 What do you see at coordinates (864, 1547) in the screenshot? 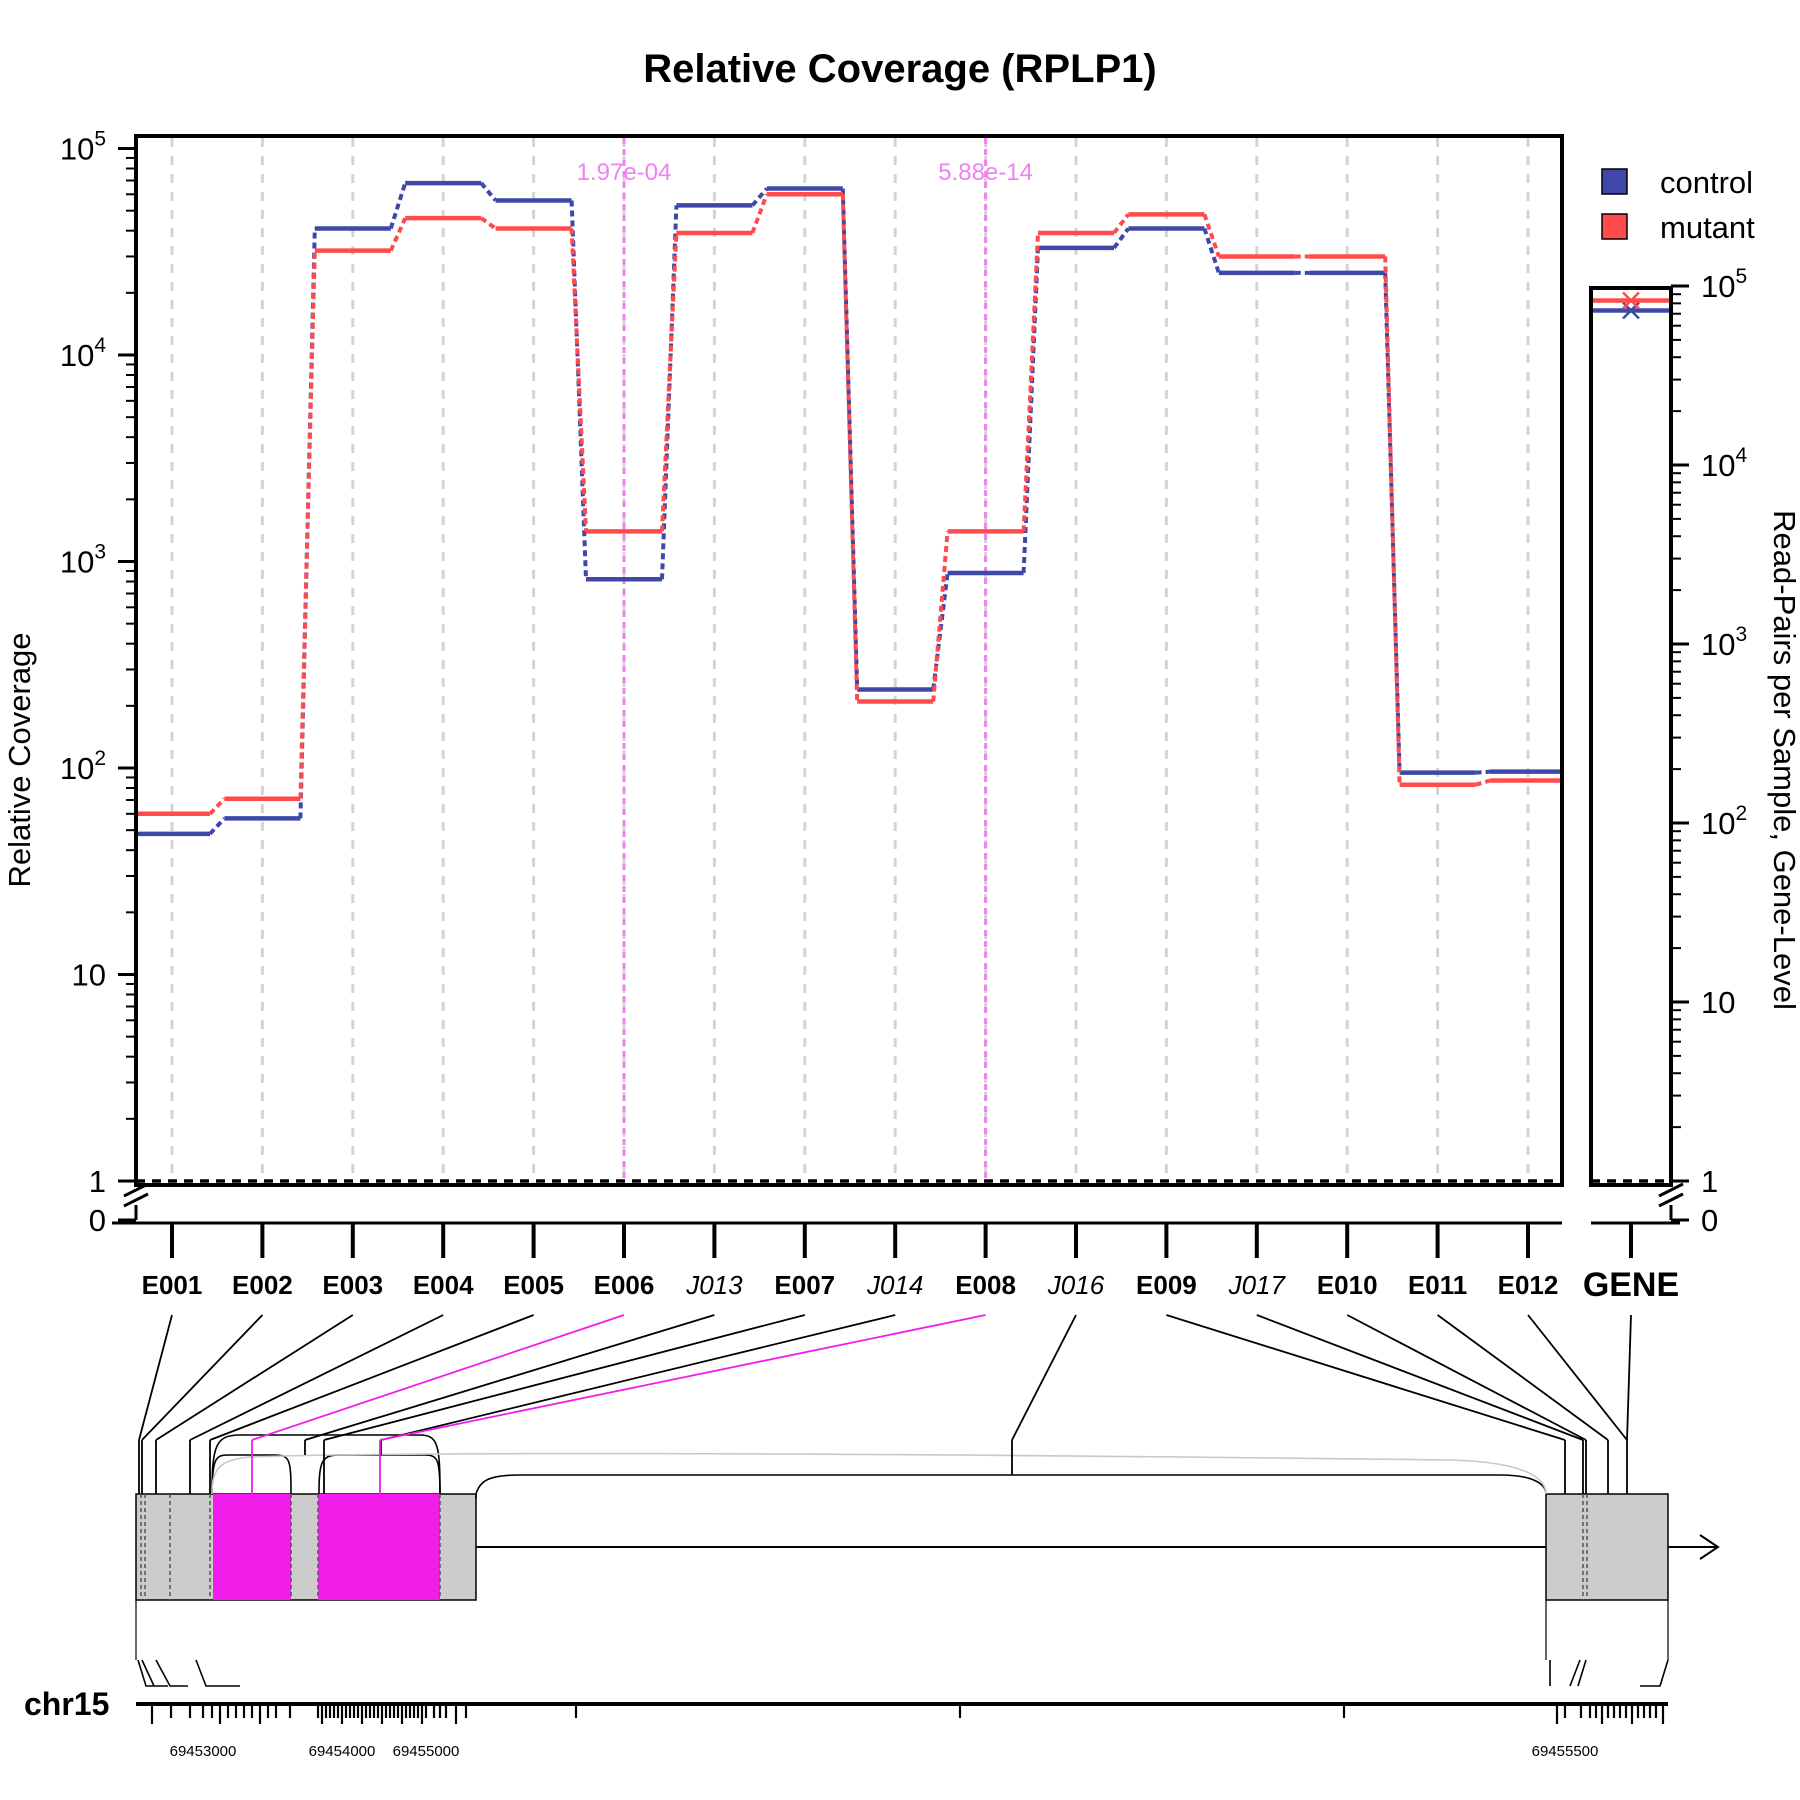
I see `exon-subdividers` at bounding box center [864, 1547].